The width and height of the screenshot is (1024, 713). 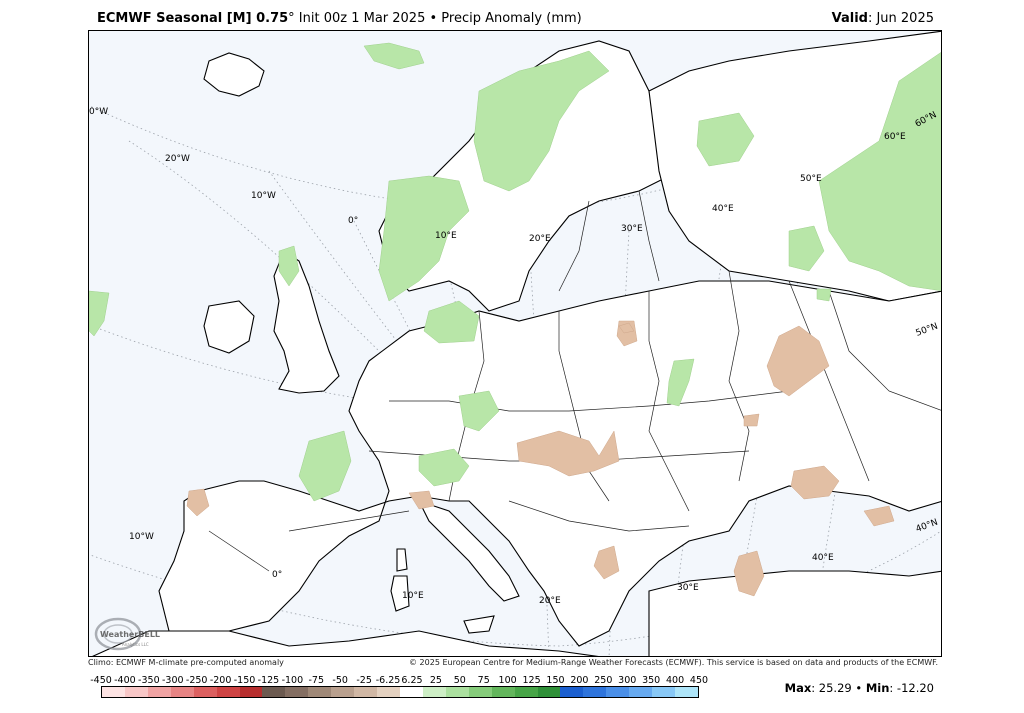 I want to click on valid-period: Valid: Jun 2025, so click(x=883, y=18).